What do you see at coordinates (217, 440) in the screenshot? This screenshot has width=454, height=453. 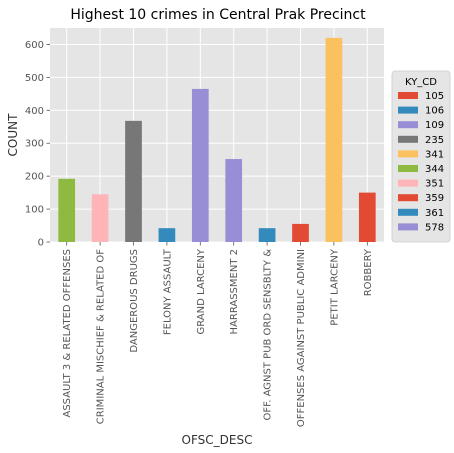 I see `x-axis-label: OFSC_DESC` at bounding box center [217, 440].